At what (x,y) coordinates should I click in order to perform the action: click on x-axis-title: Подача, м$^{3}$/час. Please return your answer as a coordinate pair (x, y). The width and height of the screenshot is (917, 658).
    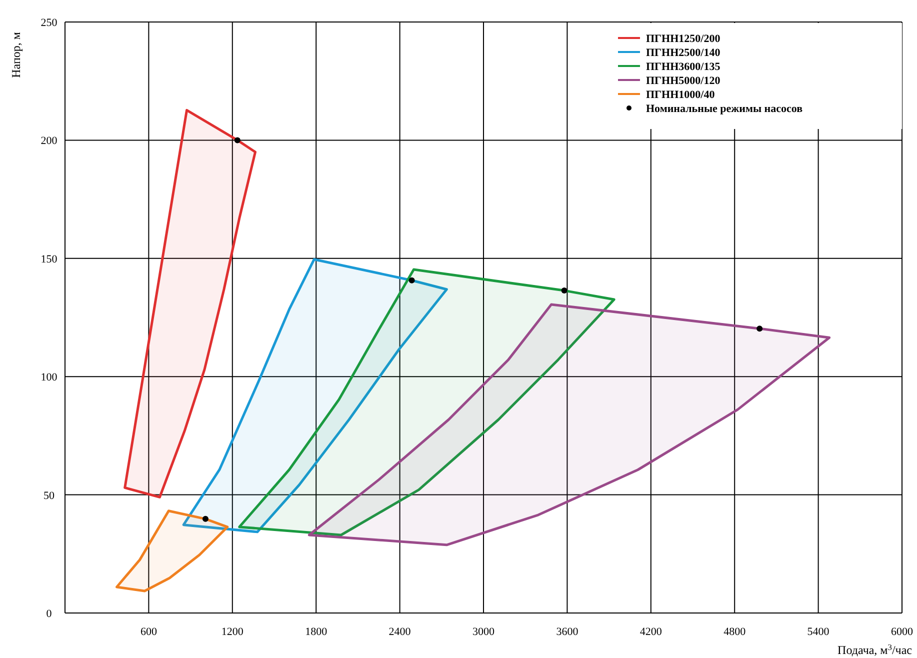
    Looking at the image, I should click on (875, 649).